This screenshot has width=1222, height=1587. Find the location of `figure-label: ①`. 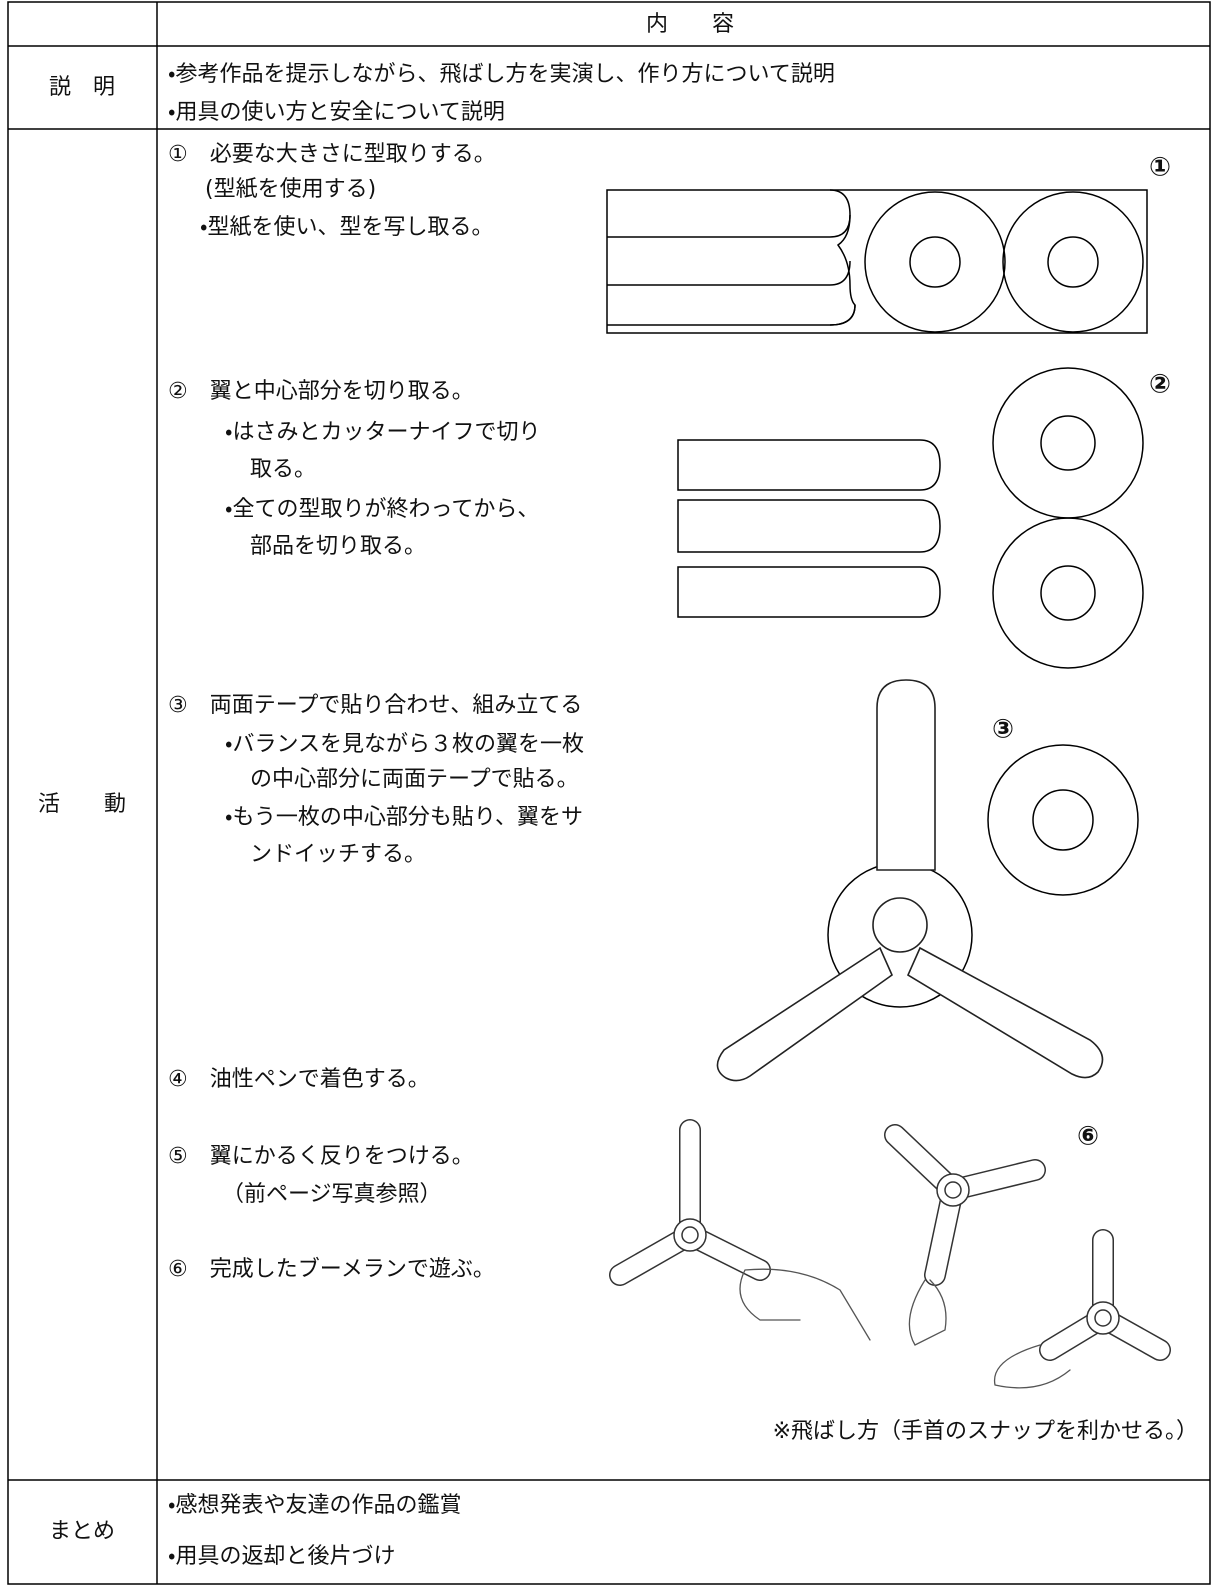

figure-label: ① is located at coordinates (1160, 168).